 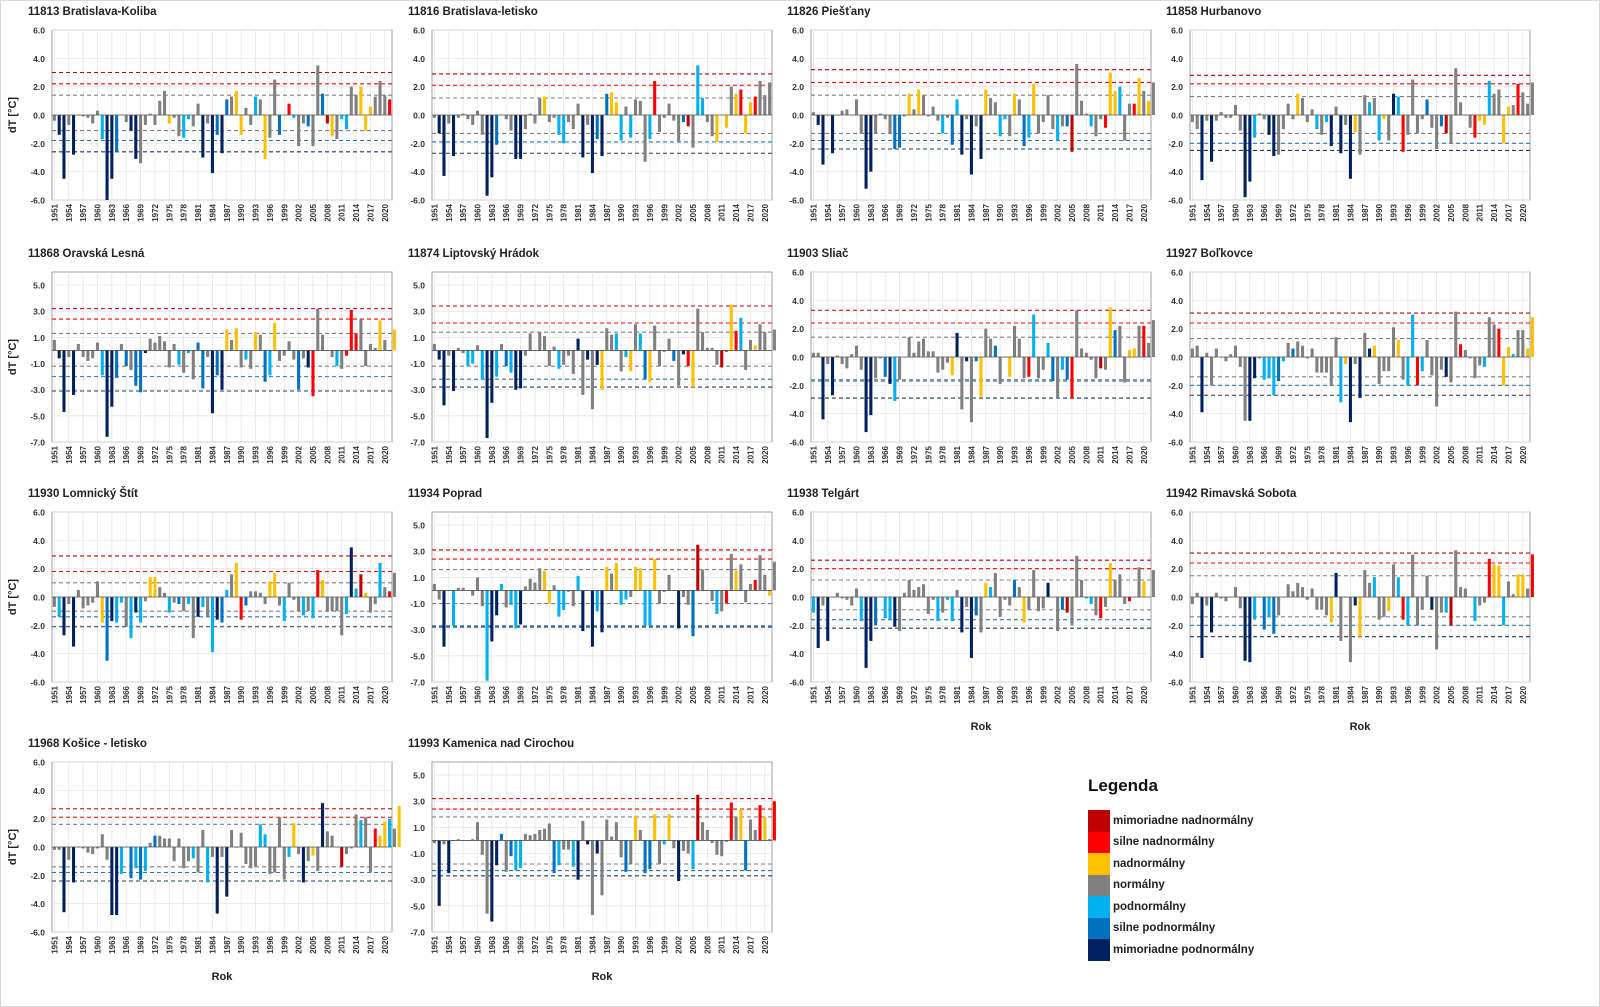 I want to click on x-tick-label: 1966, so click(x=126, y=694).